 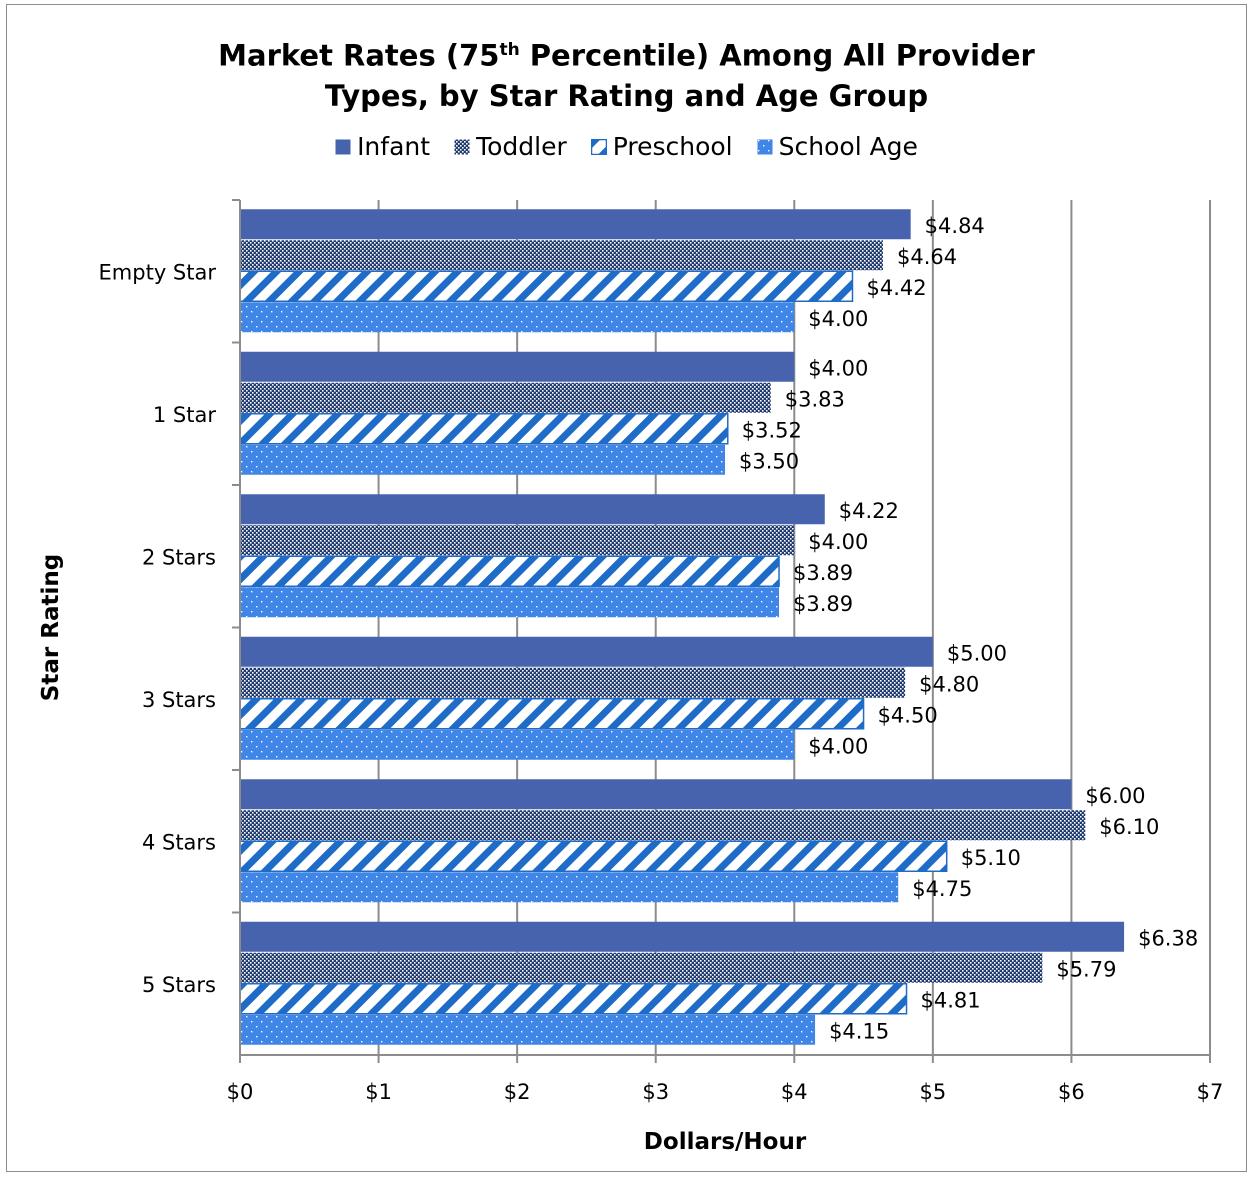 I want to click on value-label-empty-star-school-age: $4.00, so click(x=838, y=319).